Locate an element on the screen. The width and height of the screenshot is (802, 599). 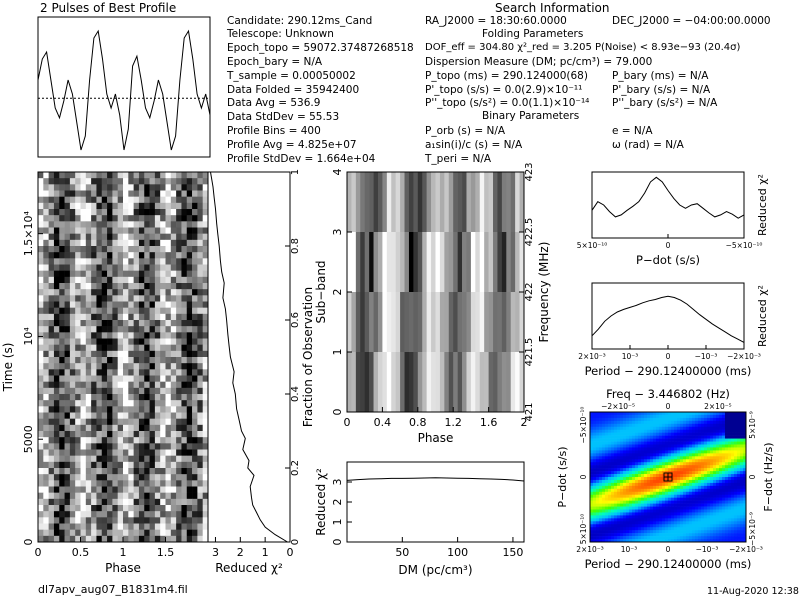
time-phase-y-label: Time (s) is located at coordinates (8, 368).